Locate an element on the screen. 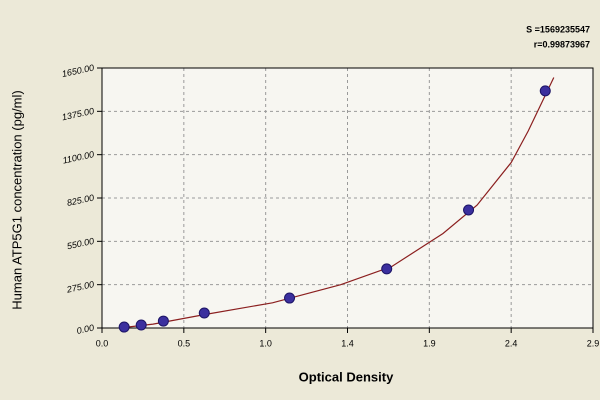 This screenshot has width=600, height=400. y-tick-label: 1375.00 is located at coordinates (78, 114).